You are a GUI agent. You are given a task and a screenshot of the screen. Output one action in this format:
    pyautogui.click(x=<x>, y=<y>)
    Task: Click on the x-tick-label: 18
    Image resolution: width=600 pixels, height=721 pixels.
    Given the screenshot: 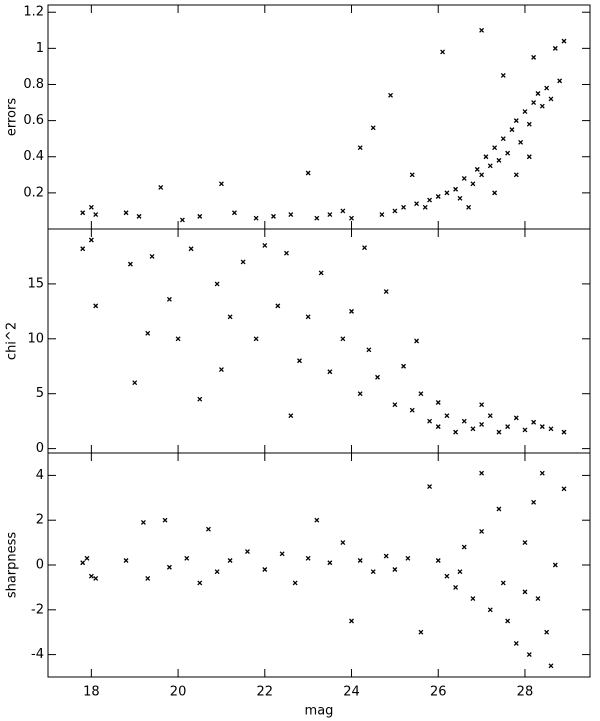 What is the action you would take?
    pyautogui.click(x=91, y=692)
    